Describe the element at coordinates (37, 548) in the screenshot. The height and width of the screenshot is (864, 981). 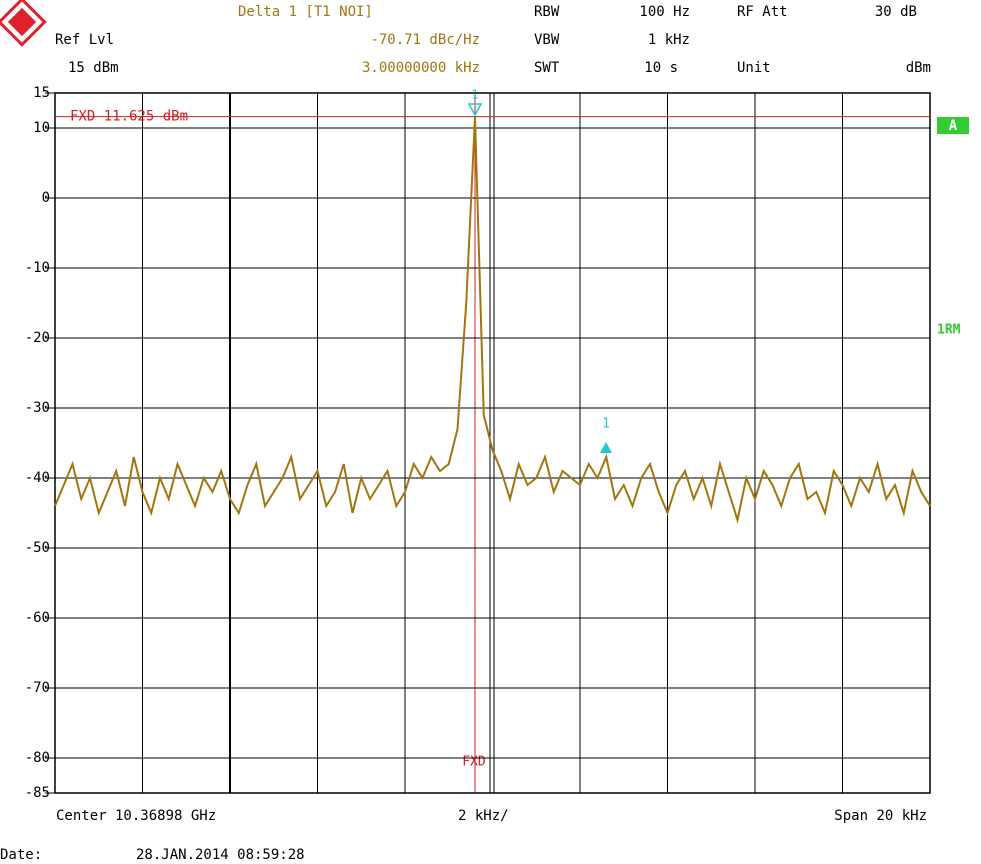
I see `y-tick-label: -50` at that location.